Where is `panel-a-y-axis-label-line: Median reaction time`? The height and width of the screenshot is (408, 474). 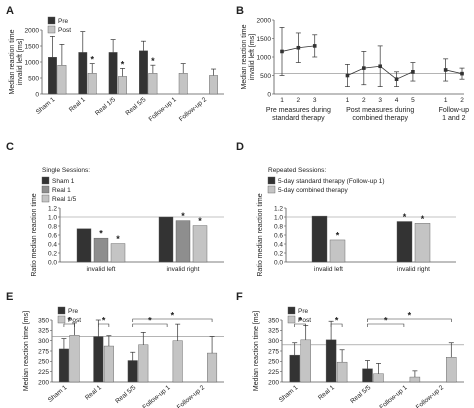
panel-a-y-axis-label-line: Median reaction time is located at coordinates (12, 61).